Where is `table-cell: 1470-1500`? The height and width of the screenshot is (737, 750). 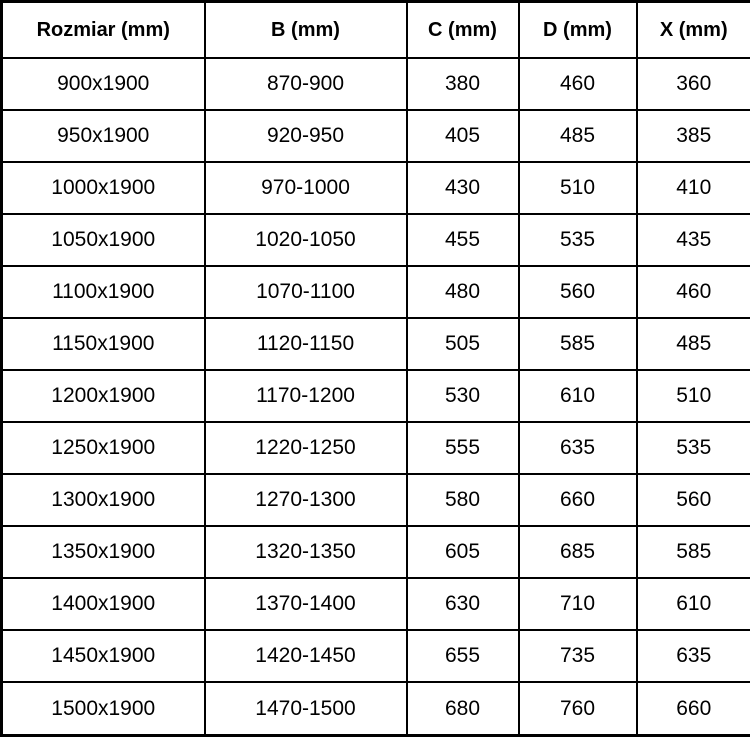 table-cell: 1470-1500 is located at coordinates (305, 709).